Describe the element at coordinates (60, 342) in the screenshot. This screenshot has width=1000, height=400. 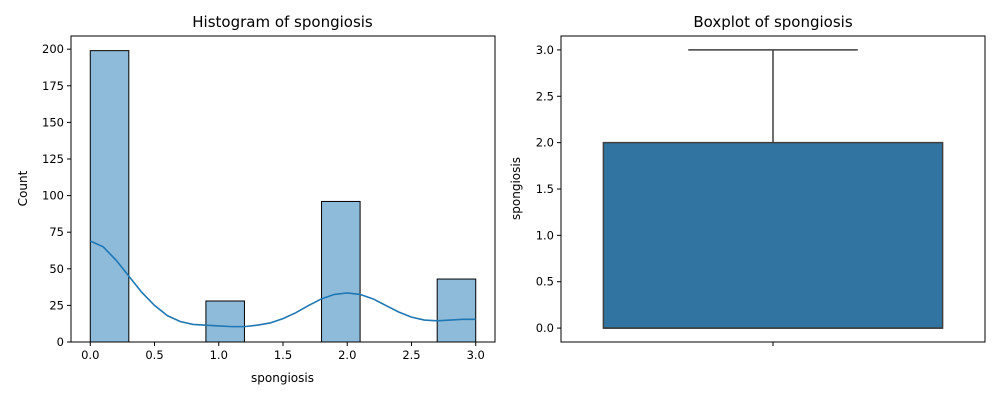
I see `histogram-y-tick-label-0: 0` at that location.